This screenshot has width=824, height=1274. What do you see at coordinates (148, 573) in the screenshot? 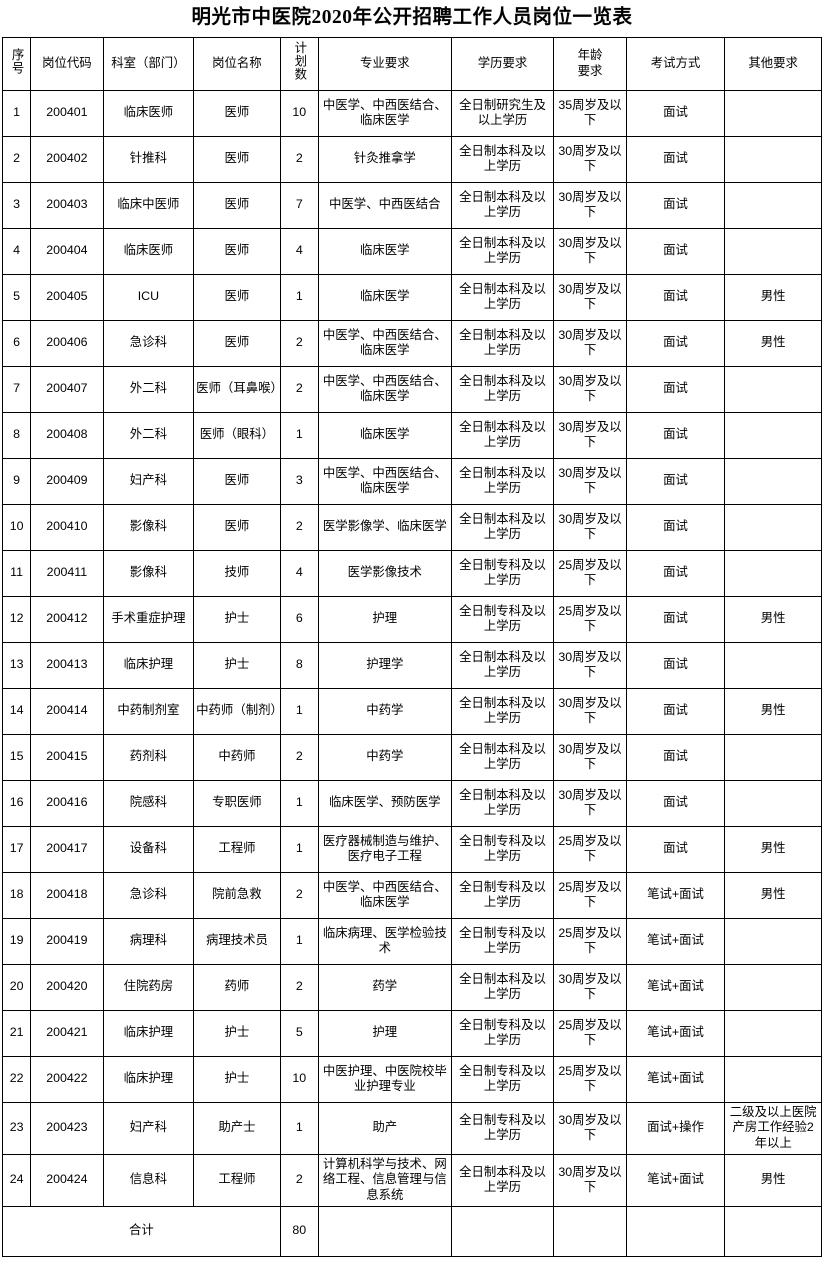
I see `cell-department: 影像科` at bounding box center [148, 573].